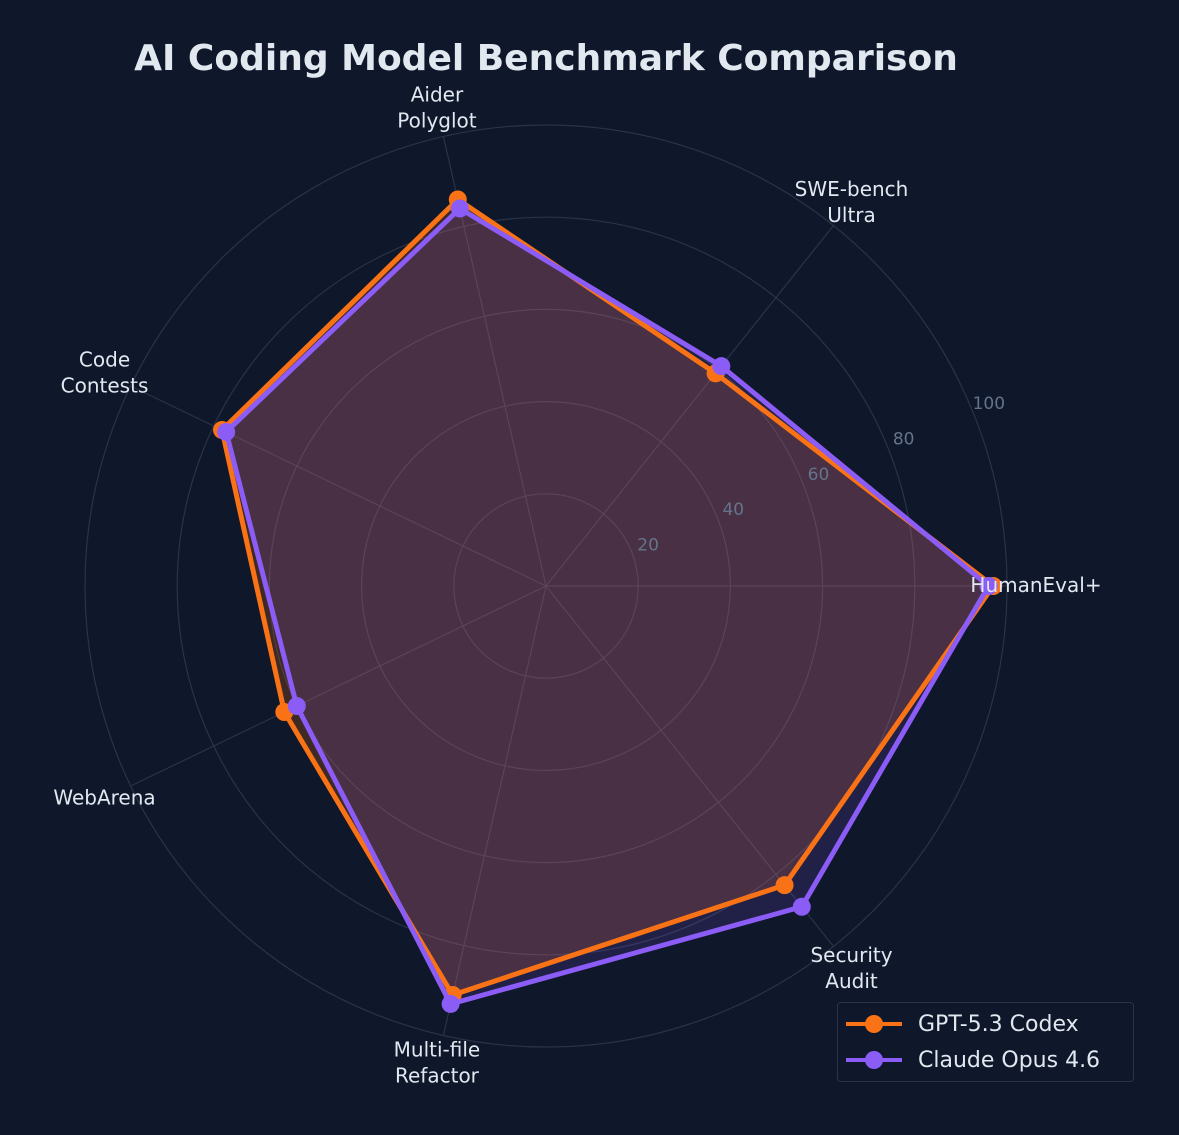 The width and height of the screenshot is (1179, 1135). I want to click on r-tick-label: 60, so click(819, 475).